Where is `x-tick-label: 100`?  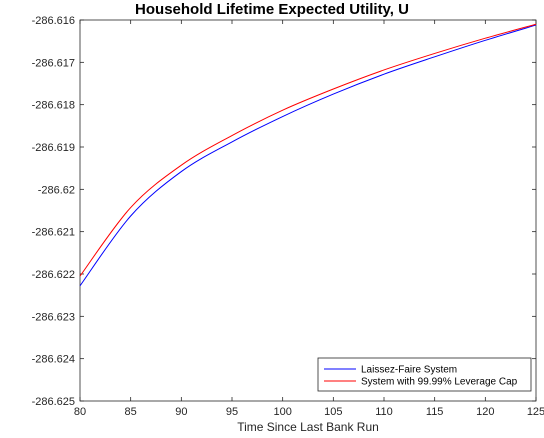 x-tick-label: 100 is located at coordinates (282, 412).